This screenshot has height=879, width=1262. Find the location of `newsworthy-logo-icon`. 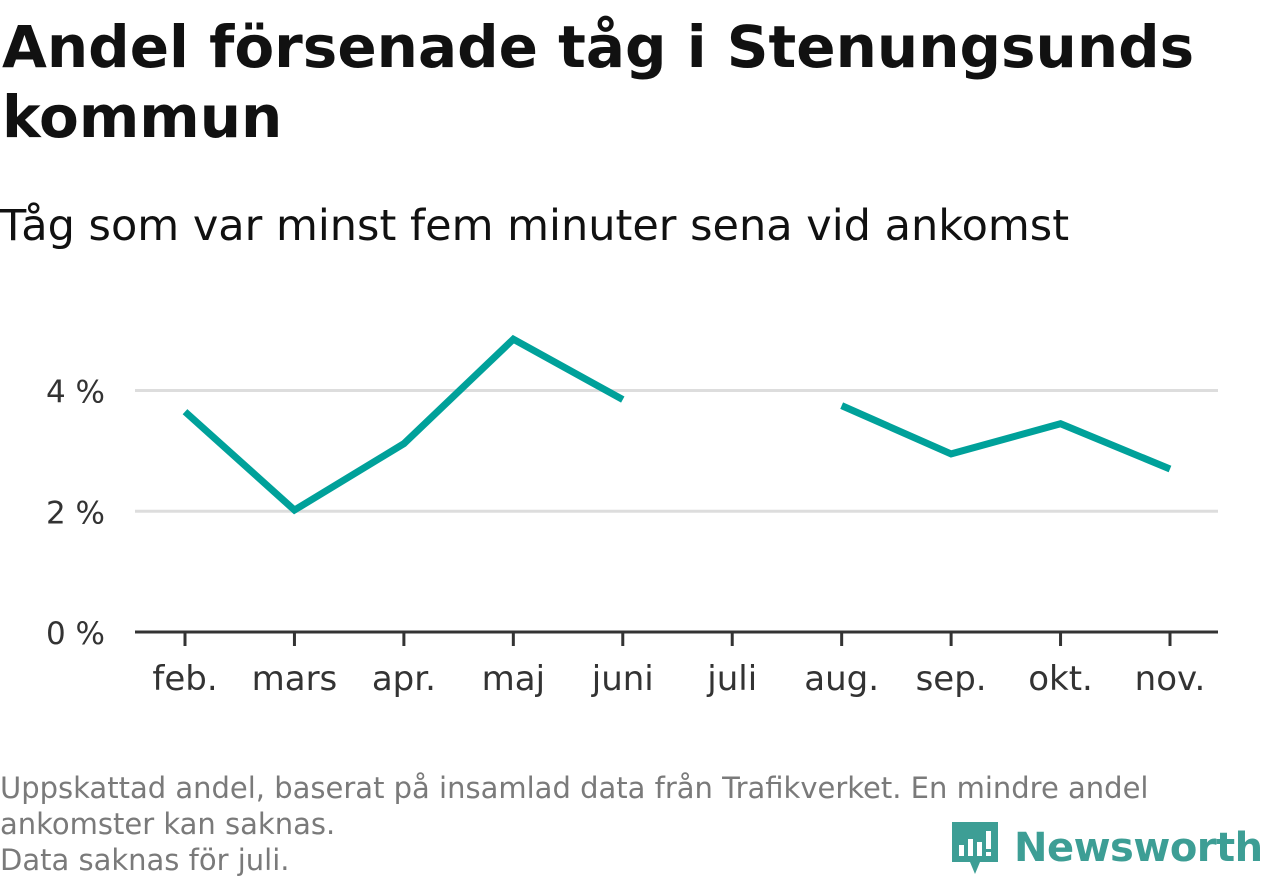

newsworthy-logo-icon is located at coordinates (975, 848).